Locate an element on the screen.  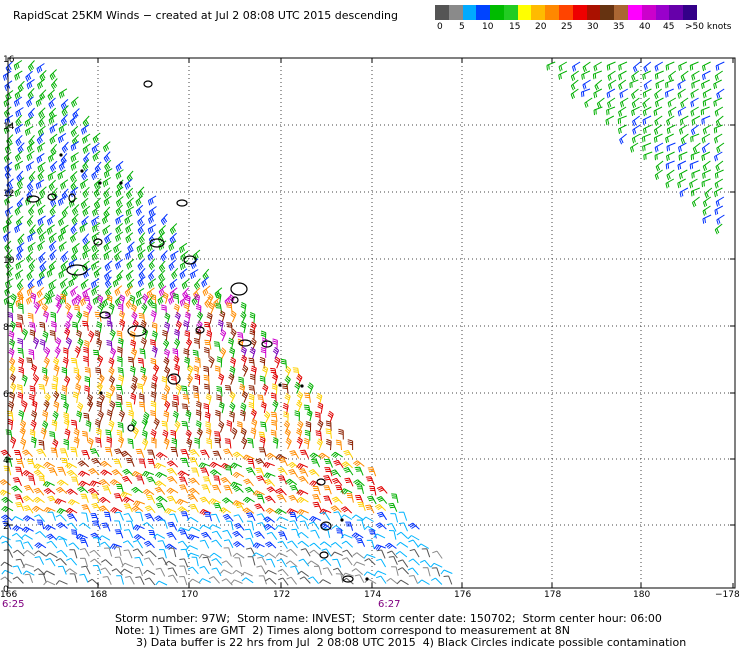
land-dot is located at coordinates (367, 579).